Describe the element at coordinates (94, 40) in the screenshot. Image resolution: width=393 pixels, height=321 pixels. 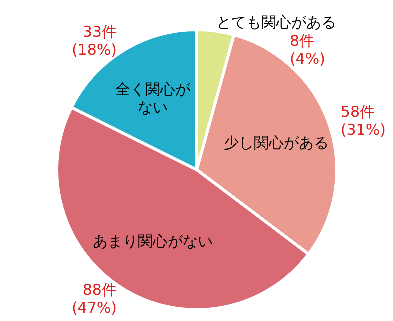
I see `data-label: 33件 (18%)` at that location.